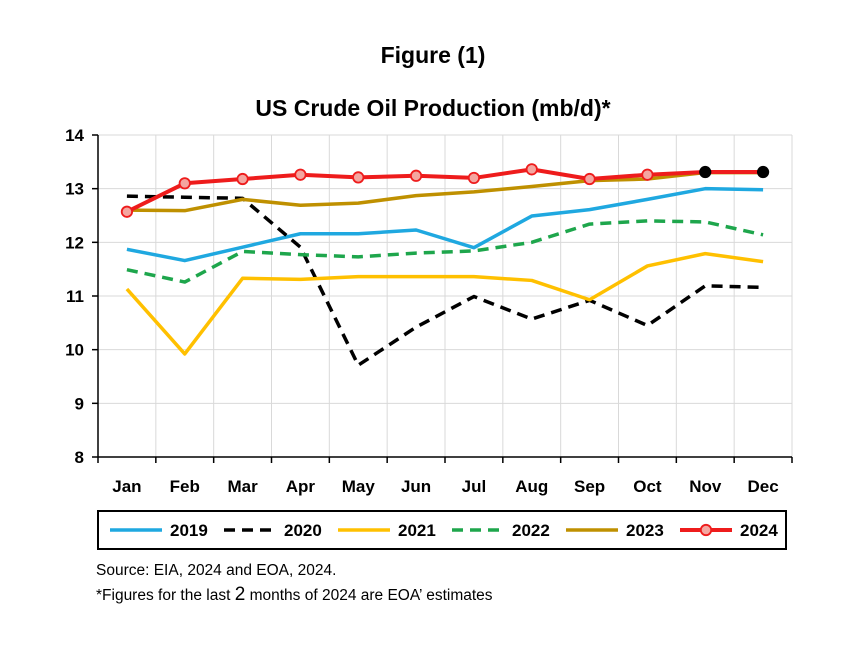 Image resolution: width=866 pixels, height=654 pixels. Describe the element at coordinates (531, 486) in the screenshot. I see `x-tick-label: Aug` at that location.